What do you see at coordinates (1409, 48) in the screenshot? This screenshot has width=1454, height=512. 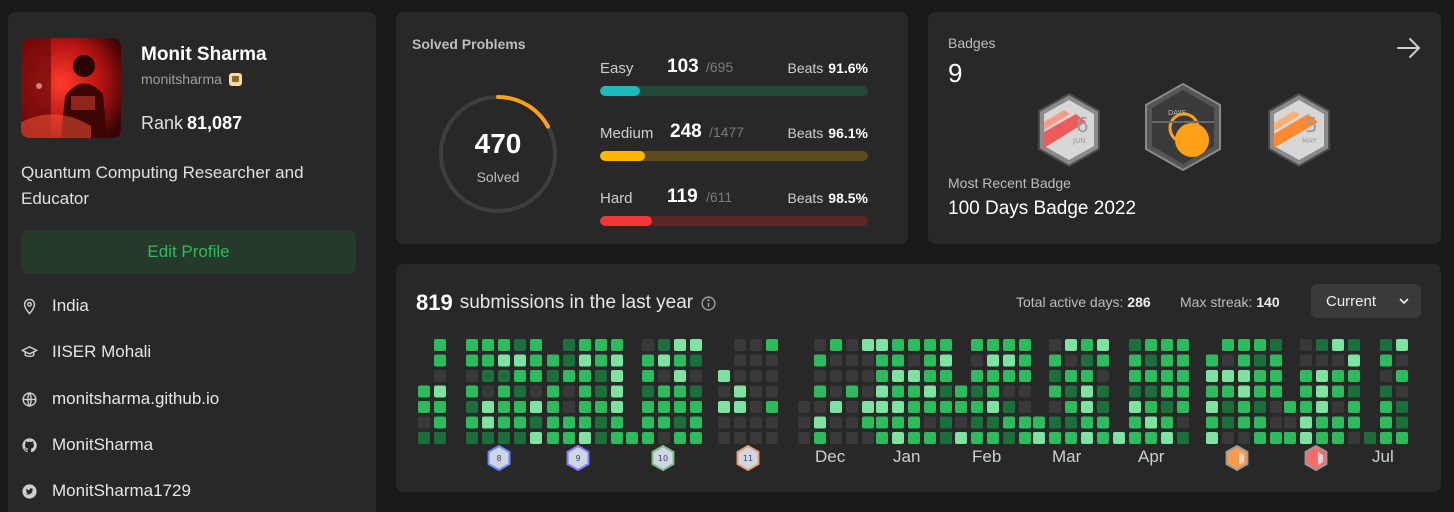 I see `arrow-right-icon` at bounding box center [1409, 48].